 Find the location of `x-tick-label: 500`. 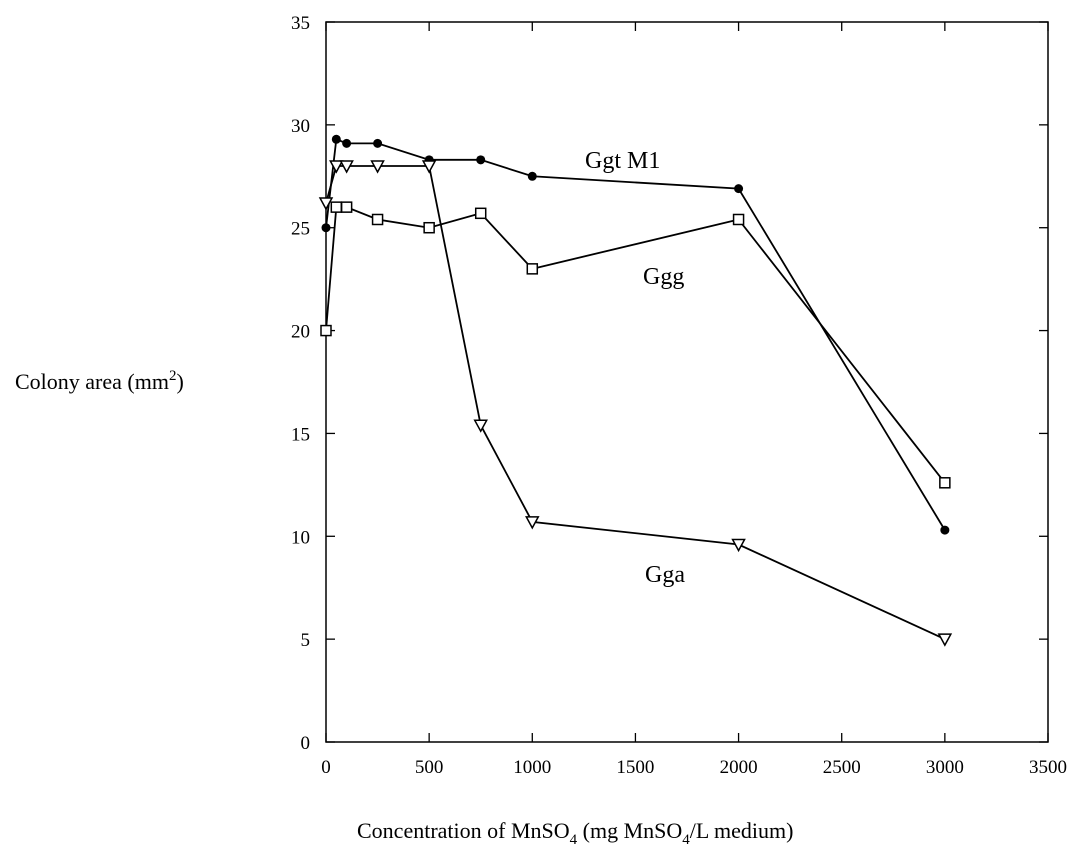

x-tick-label: 500 is located at coordinates (429, 767).